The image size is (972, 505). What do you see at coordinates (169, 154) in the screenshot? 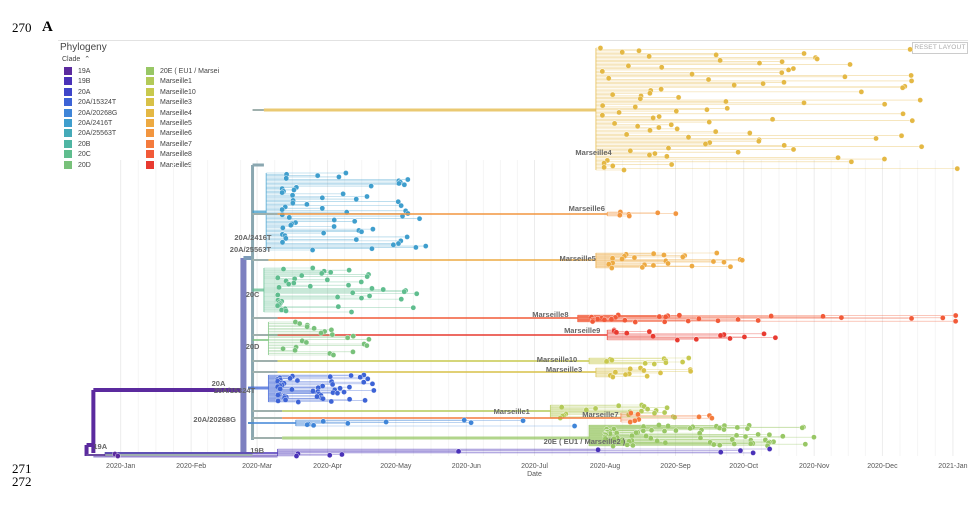
I see `legend-item: Marseille8` at bounding box center [169, 154].